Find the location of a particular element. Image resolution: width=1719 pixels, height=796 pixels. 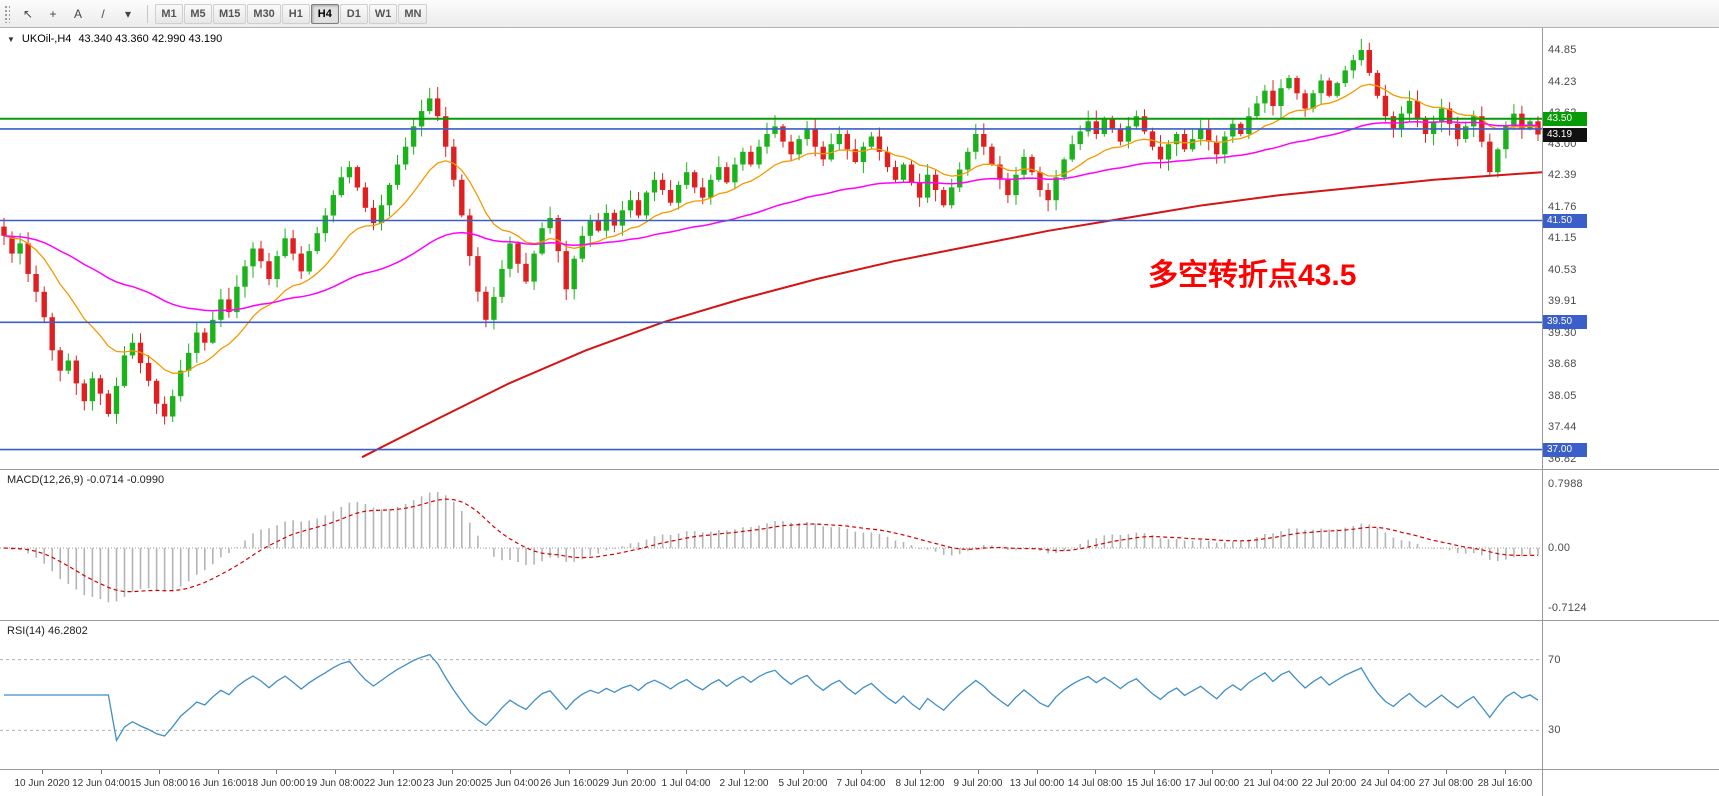

time-label: 7 Jul 04:00 is located at coordinates (861, 783).